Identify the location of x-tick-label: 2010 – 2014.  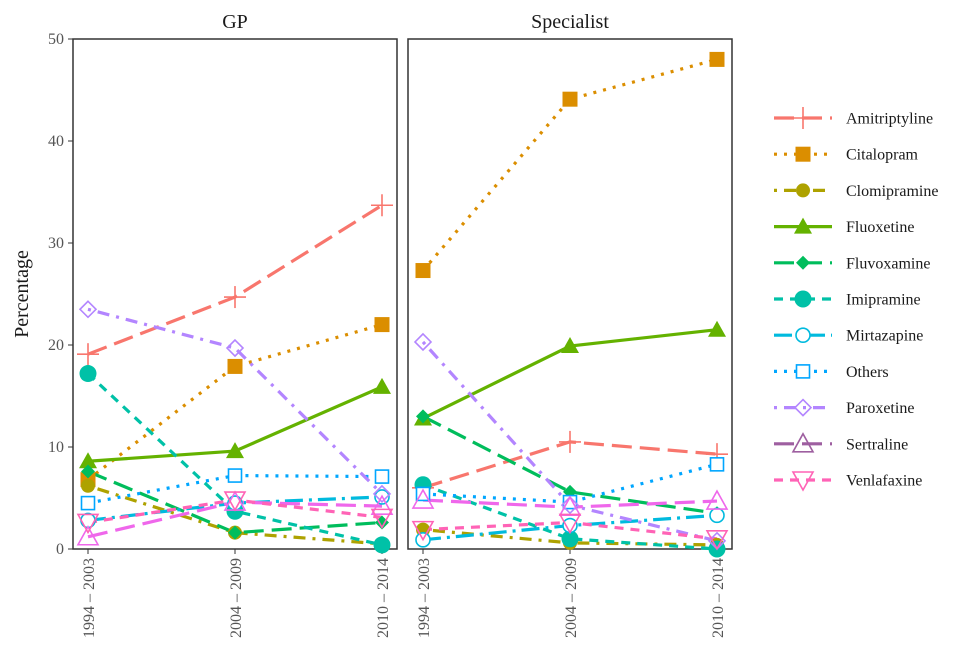
(718, 598).